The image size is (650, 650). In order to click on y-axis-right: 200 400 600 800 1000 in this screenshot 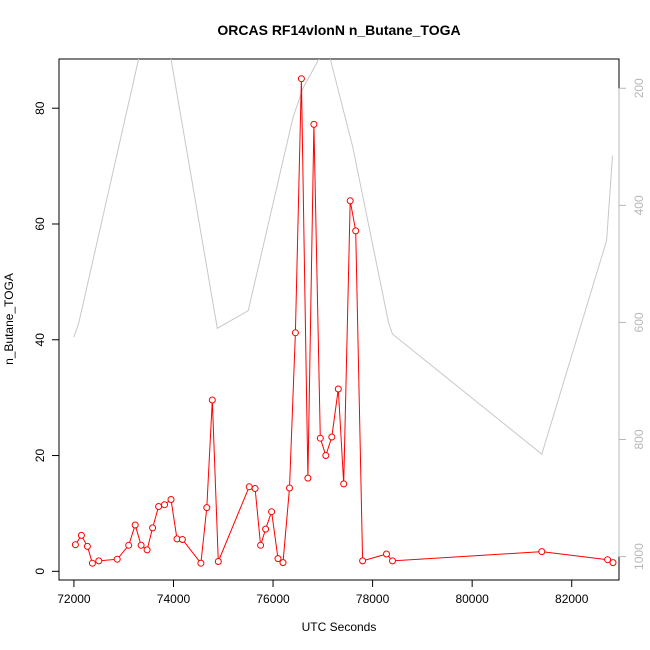, I will do `click(632, 324)`.